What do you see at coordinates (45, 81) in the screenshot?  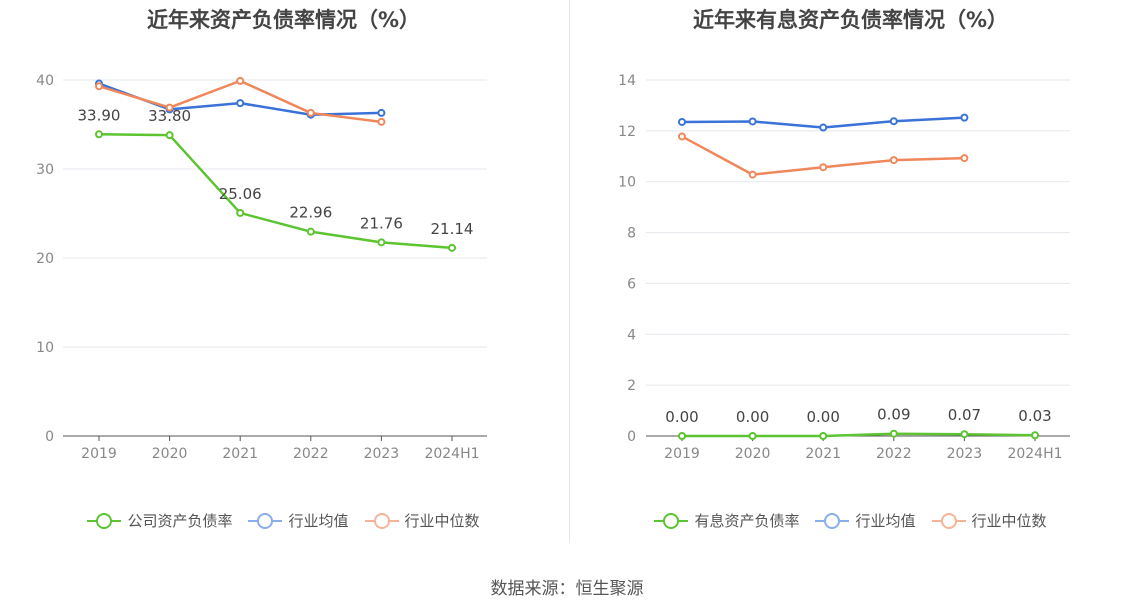 I see `y-tick-label: 40` at bounding box center [45, 81].